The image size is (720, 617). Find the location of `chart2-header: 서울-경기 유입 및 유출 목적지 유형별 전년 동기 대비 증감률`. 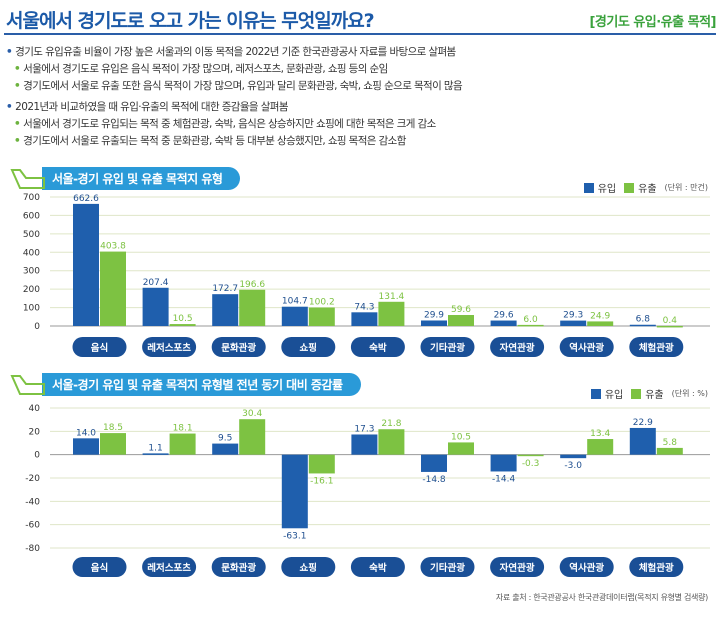

chart2-header: 서울-경기 유입 및 유출 목적지 유형별 전년 동기 대비 증감률 is located at coordinates (184, 384).